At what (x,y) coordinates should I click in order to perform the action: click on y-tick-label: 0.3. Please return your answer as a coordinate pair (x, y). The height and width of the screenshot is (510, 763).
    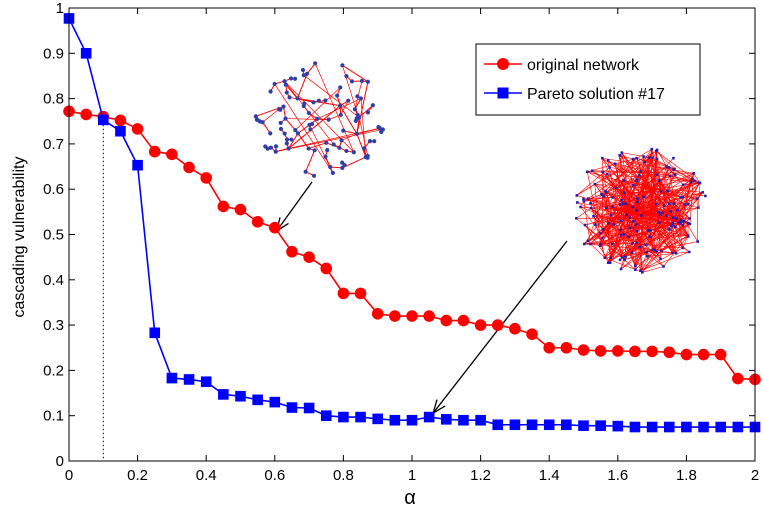
    Looking at the image, I should click on (53, 325).